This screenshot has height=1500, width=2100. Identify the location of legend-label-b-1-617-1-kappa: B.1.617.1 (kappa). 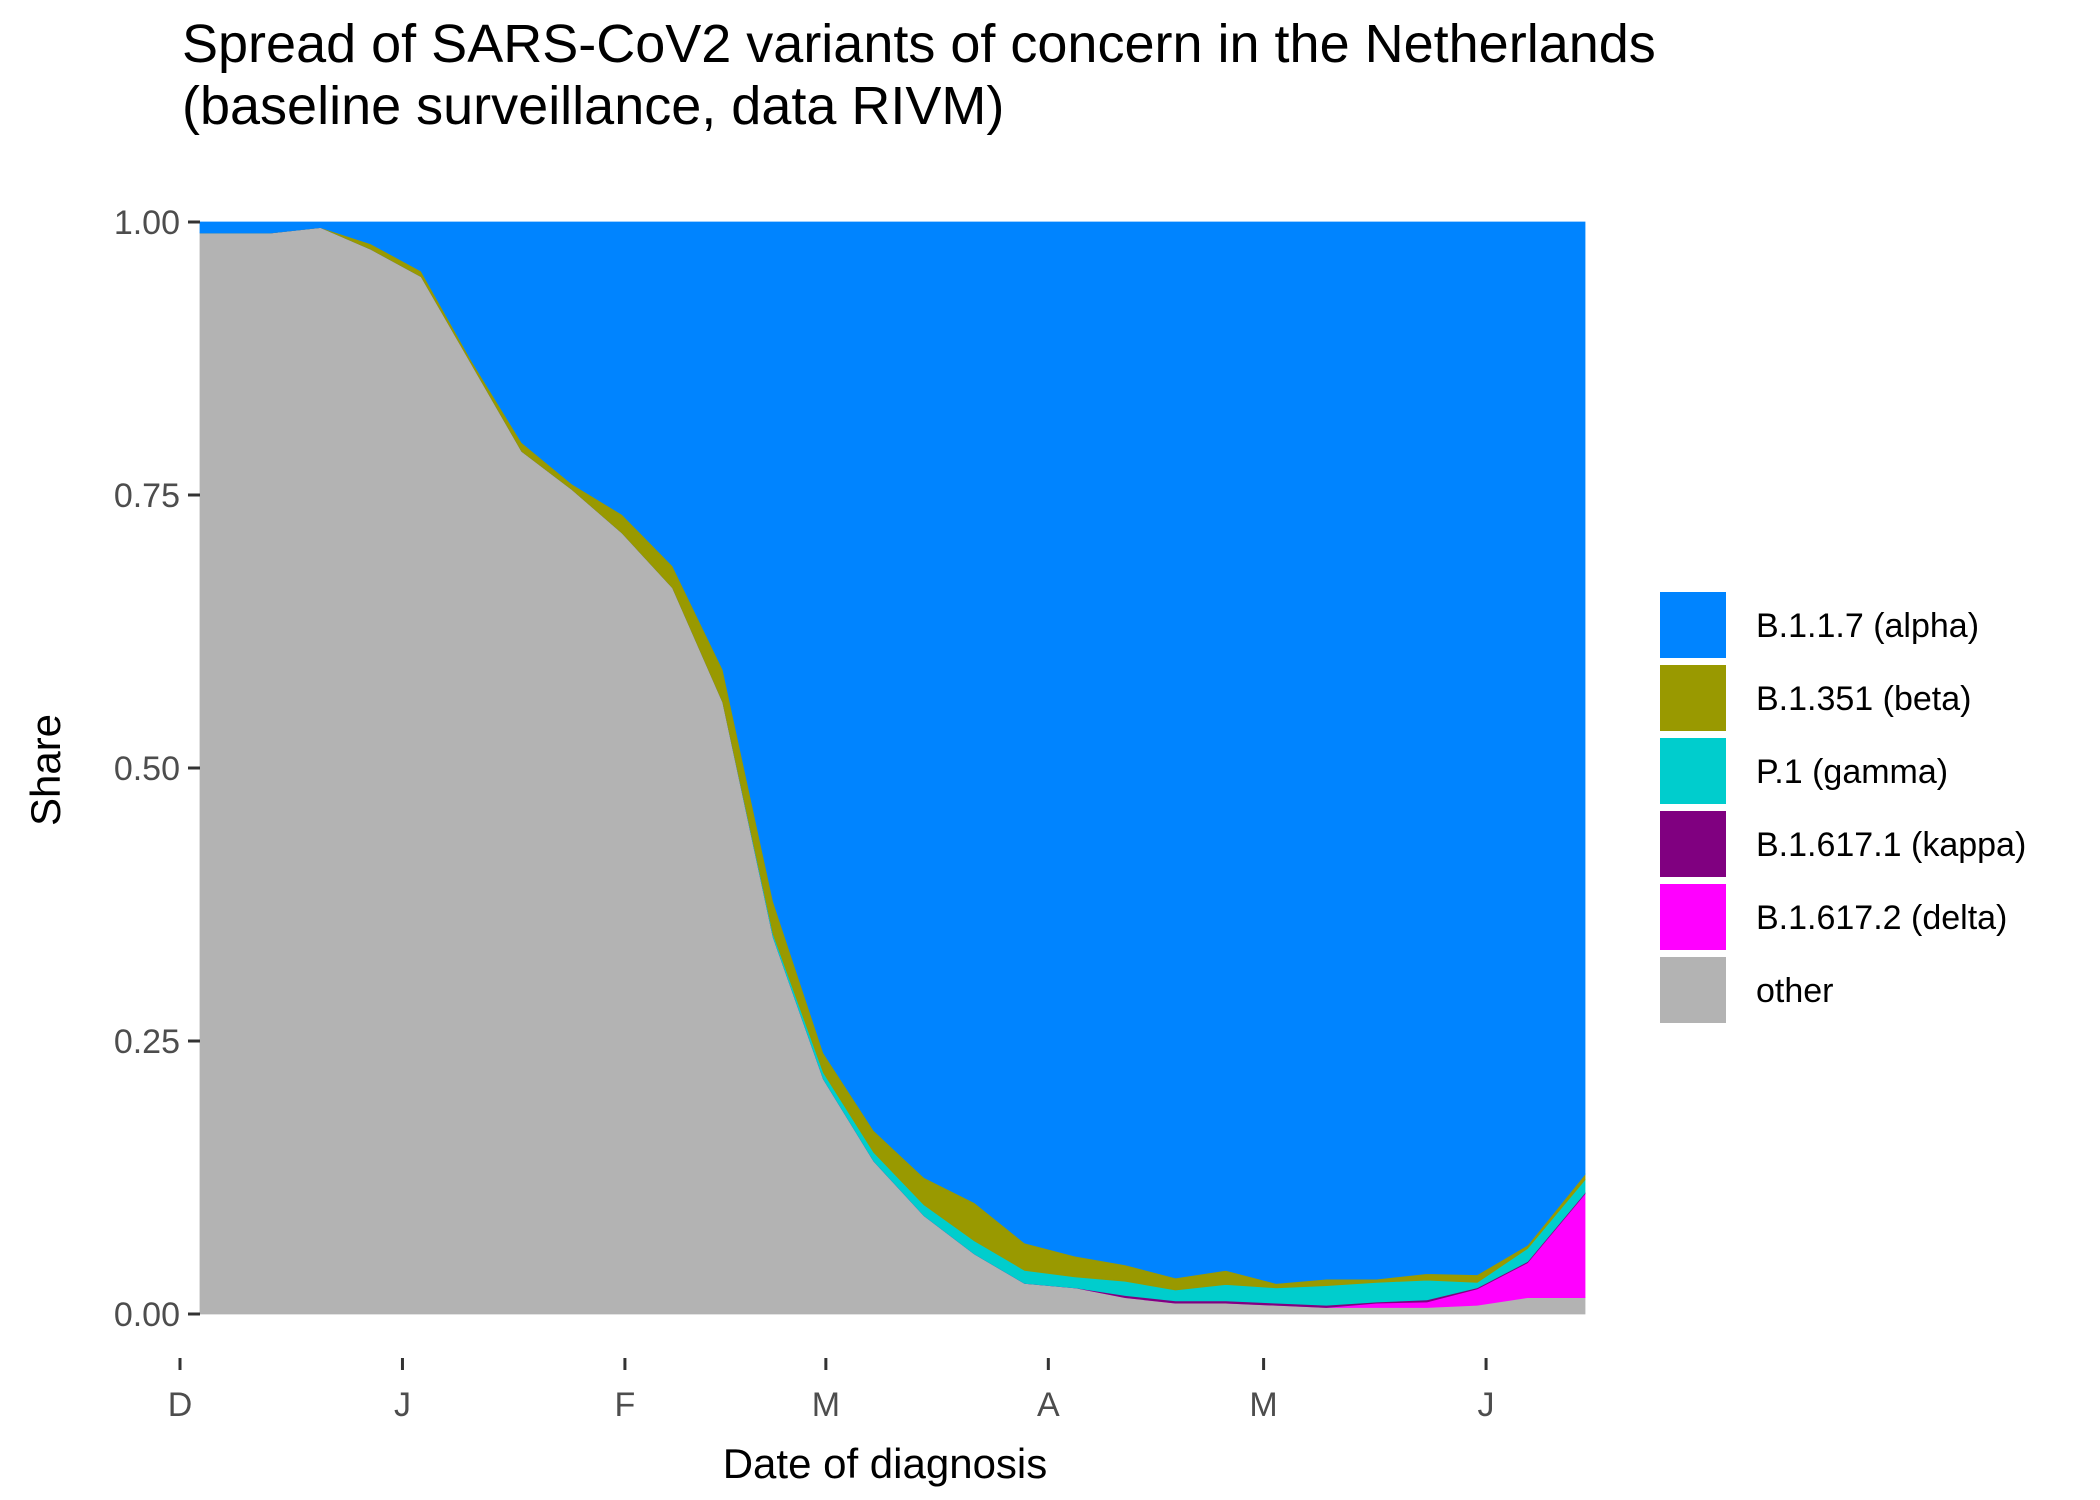
(1891, 845).